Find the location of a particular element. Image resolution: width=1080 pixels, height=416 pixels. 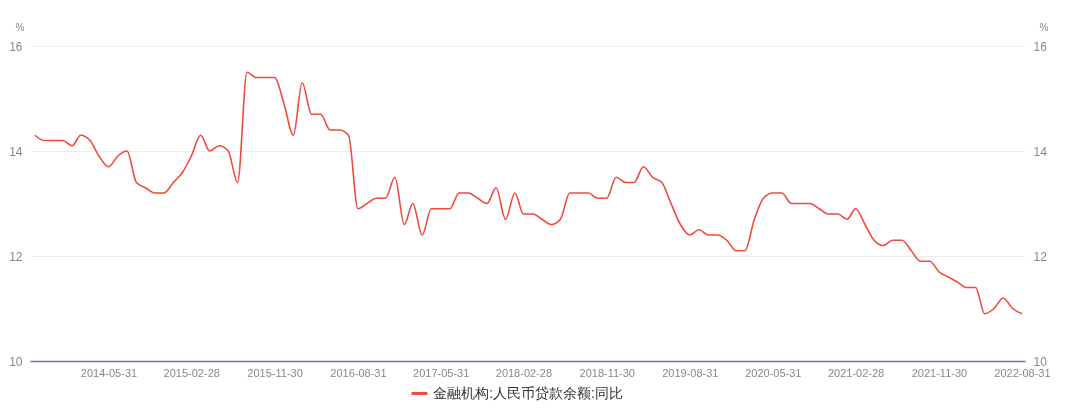

x-tick-label: 2015-02-28 is located at coordinates (191, 372).